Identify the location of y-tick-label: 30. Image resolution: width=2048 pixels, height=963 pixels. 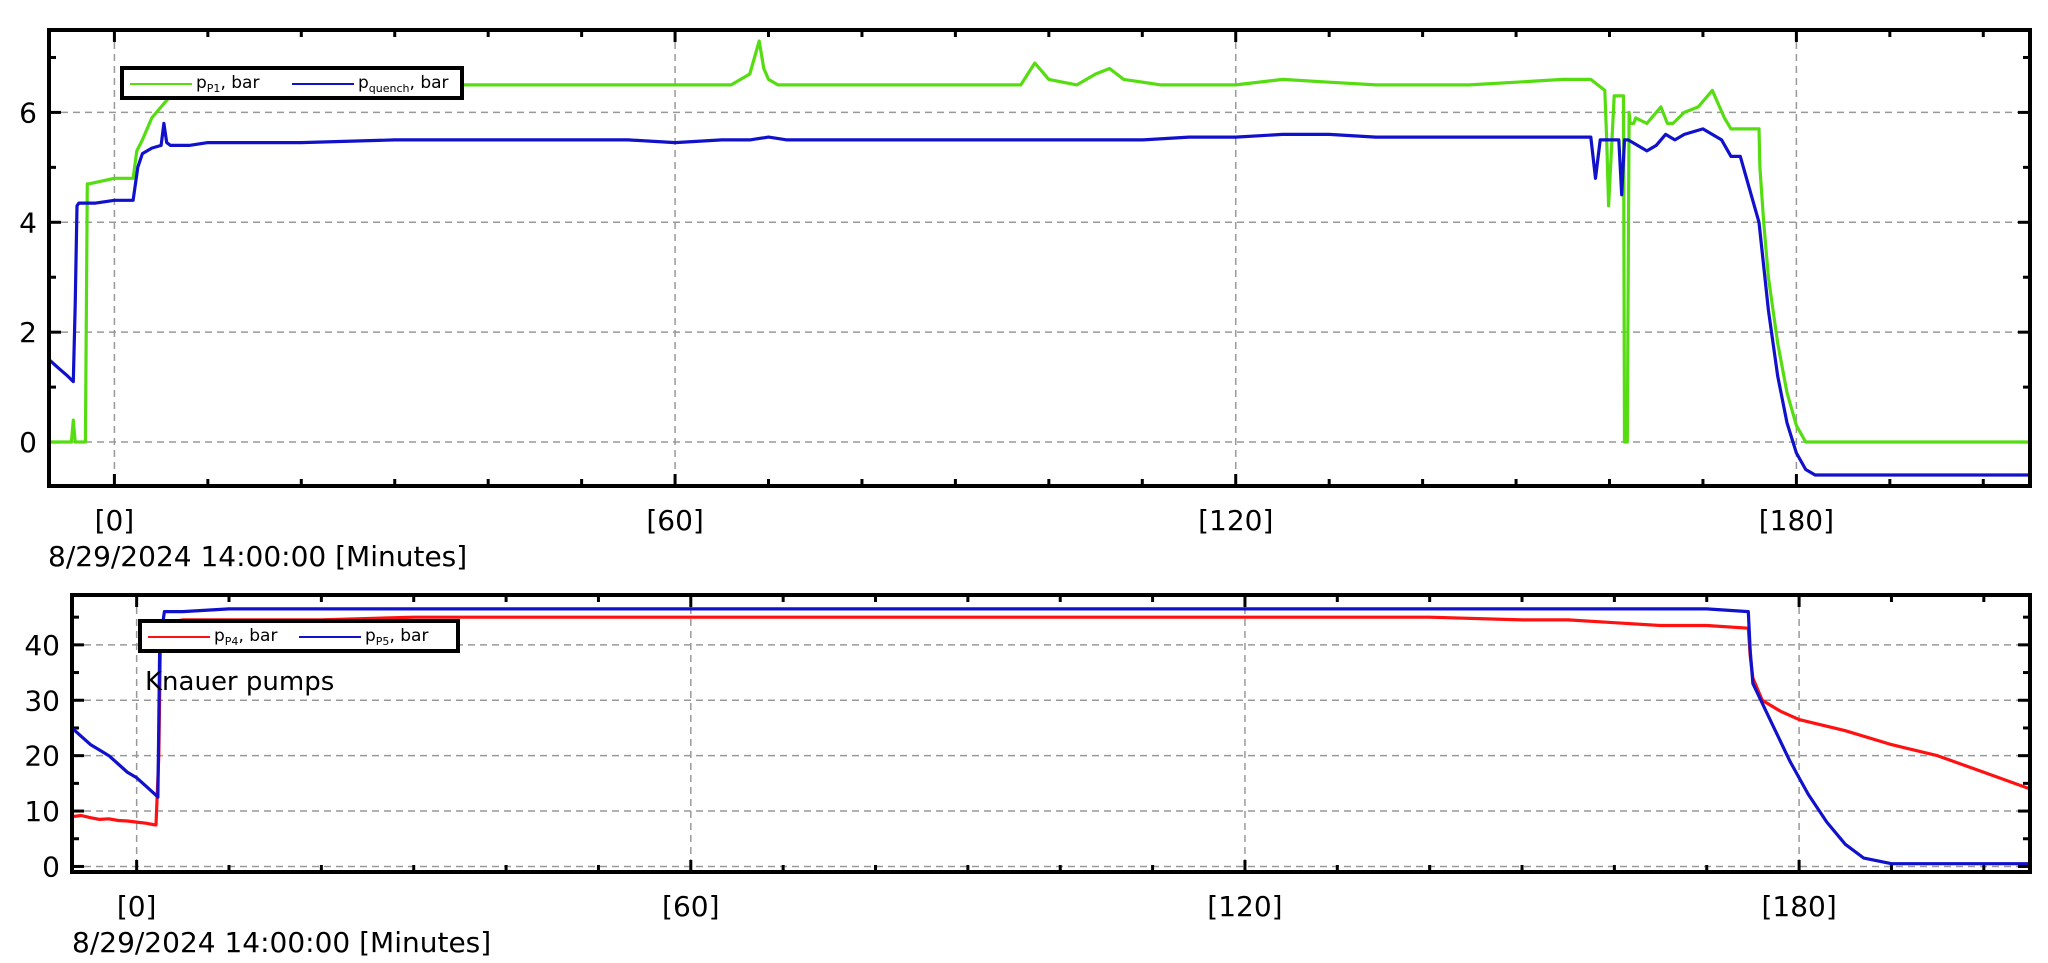
(42, 700).